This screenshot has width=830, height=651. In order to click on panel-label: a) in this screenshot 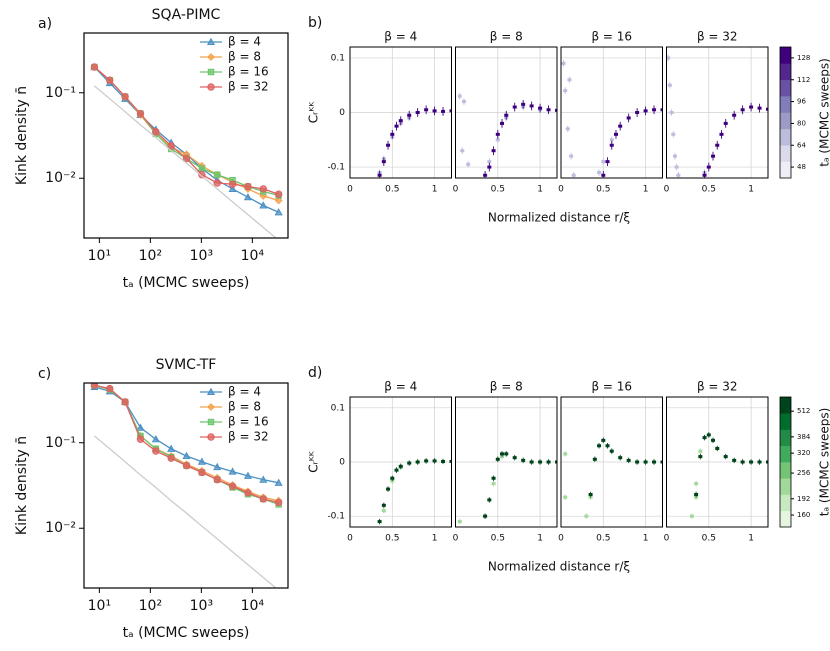, I will do `click(45, 24)`.